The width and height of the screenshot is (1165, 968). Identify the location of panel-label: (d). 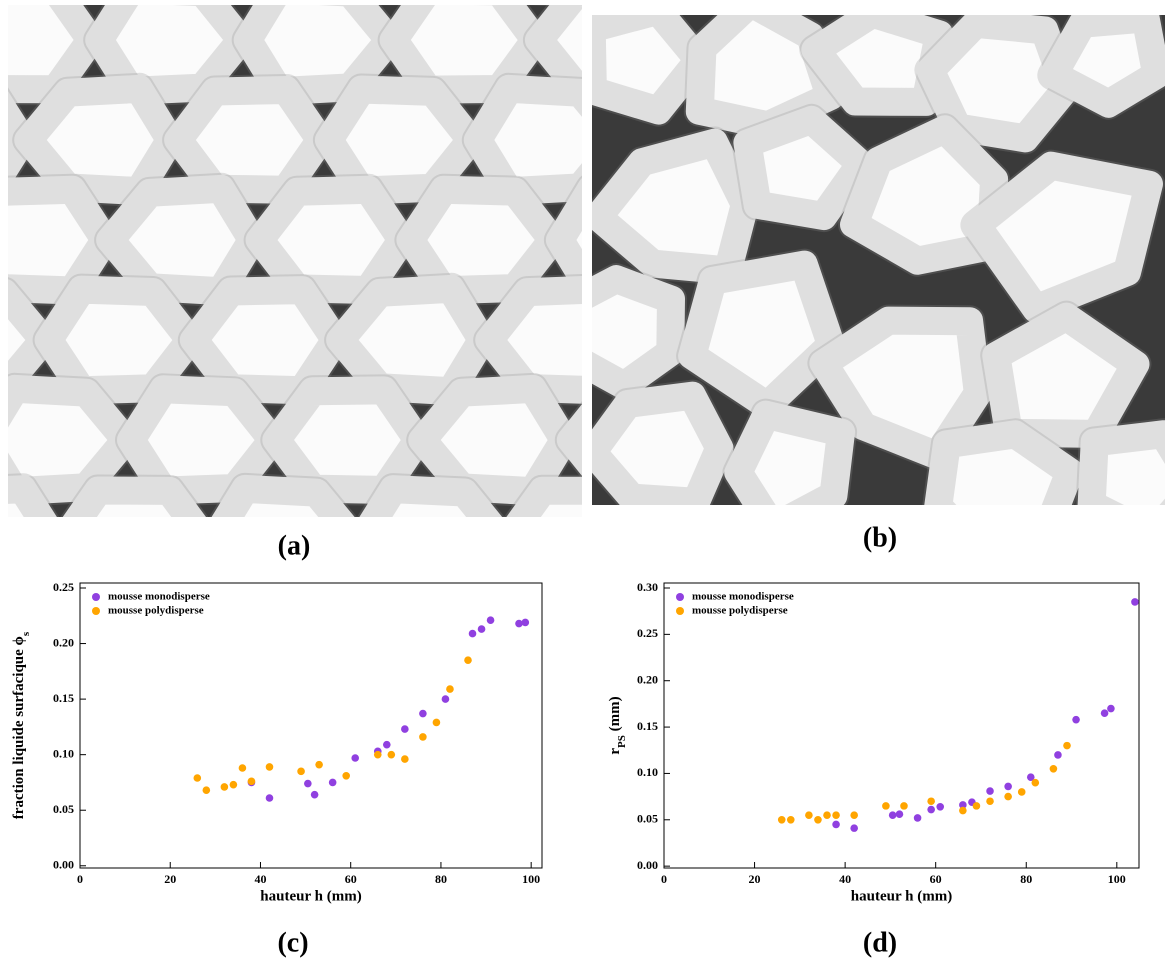
(880, 942).